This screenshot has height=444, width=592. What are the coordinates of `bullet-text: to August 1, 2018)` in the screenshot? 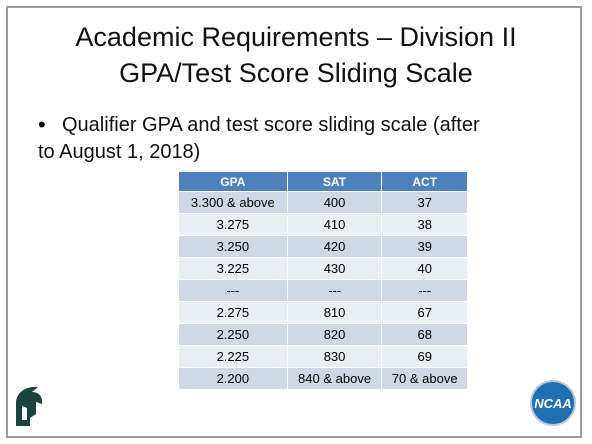 It's located at (119, 152).